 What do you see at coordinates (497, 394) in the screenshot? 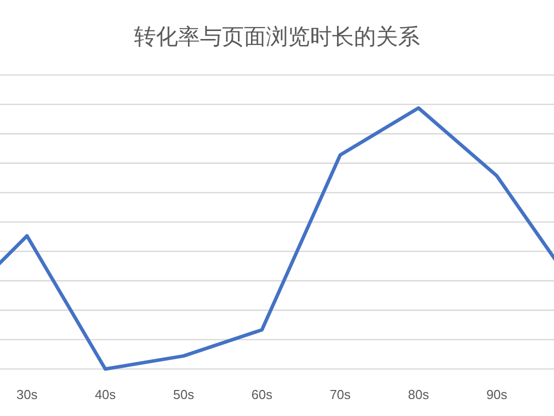
I see `x-tick-label: 90s` at bounding box center [497, 394].